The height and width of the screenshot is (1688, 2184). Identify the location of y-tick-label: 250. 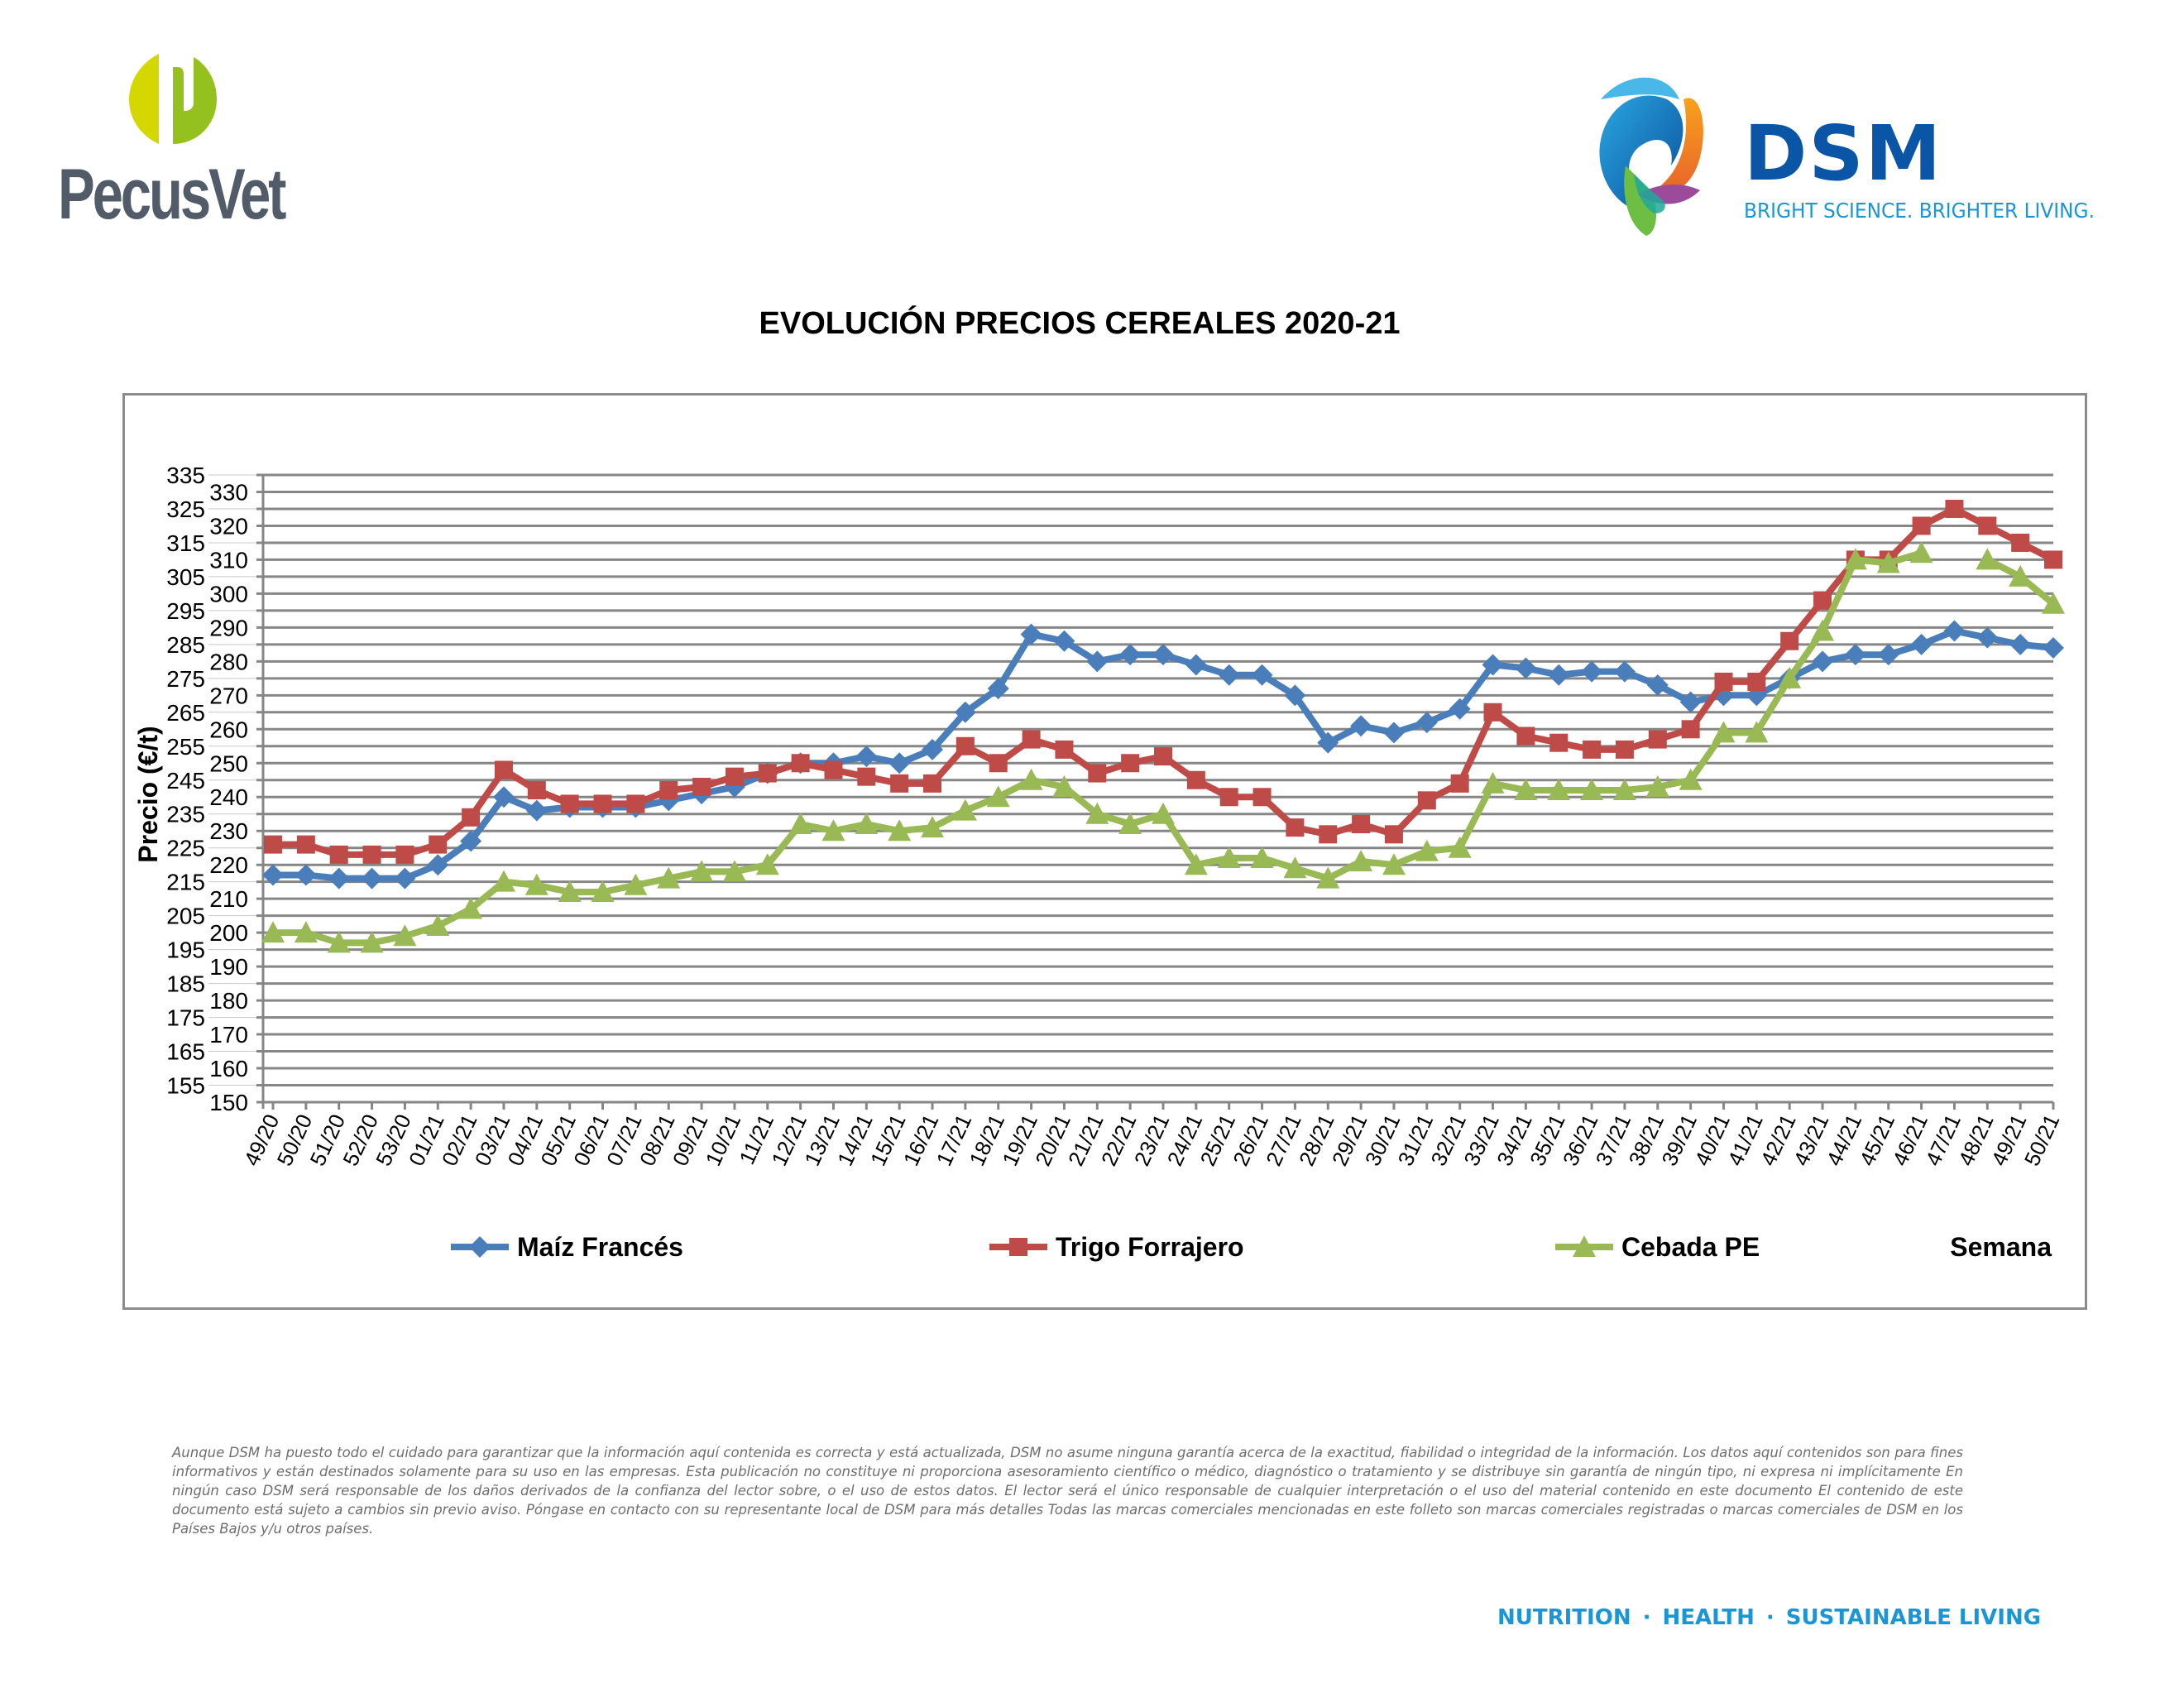
(228, 763).